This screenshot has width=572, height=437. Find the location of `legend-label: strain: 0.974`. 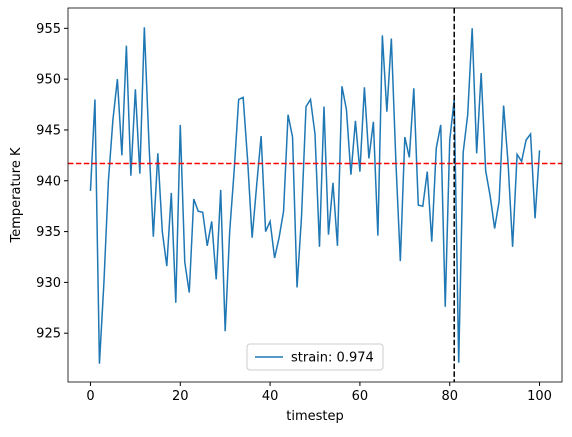

legend-label: strain: 0.974 is located at coordinates (332, 358).